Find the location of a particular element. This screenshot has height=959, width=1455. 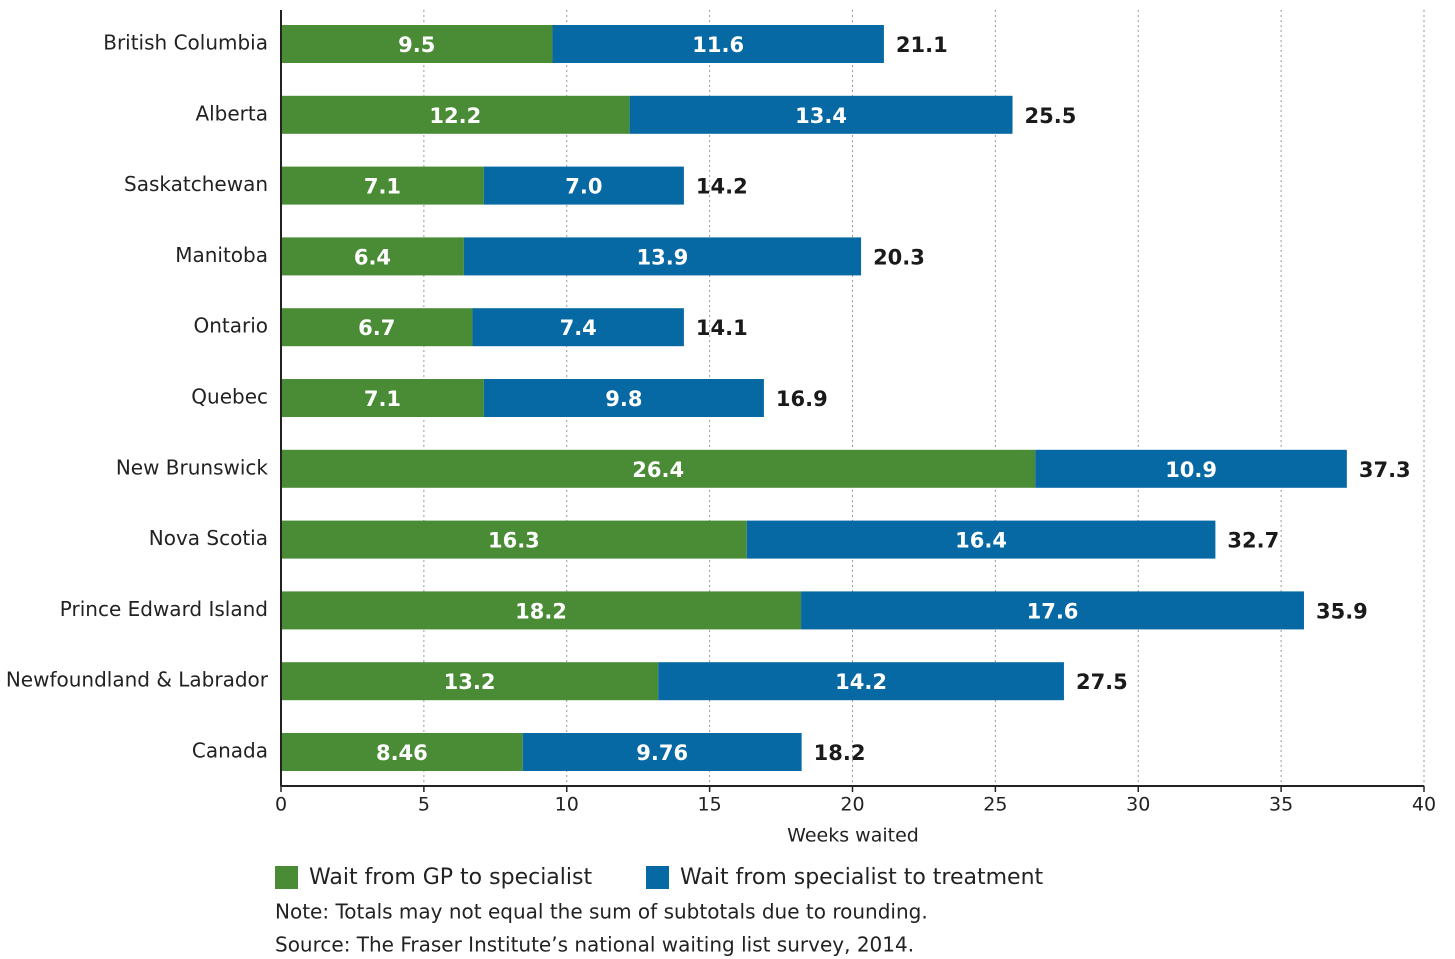

value-label: 8.46 is located at coordinates (402, 753).